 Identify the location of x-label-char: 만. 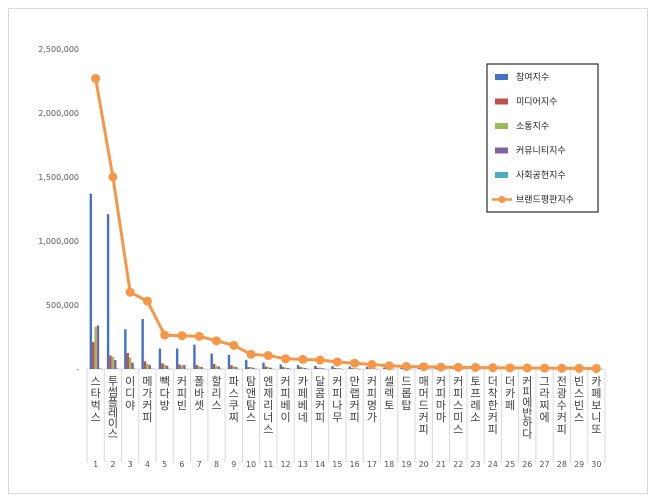
(355, 381).